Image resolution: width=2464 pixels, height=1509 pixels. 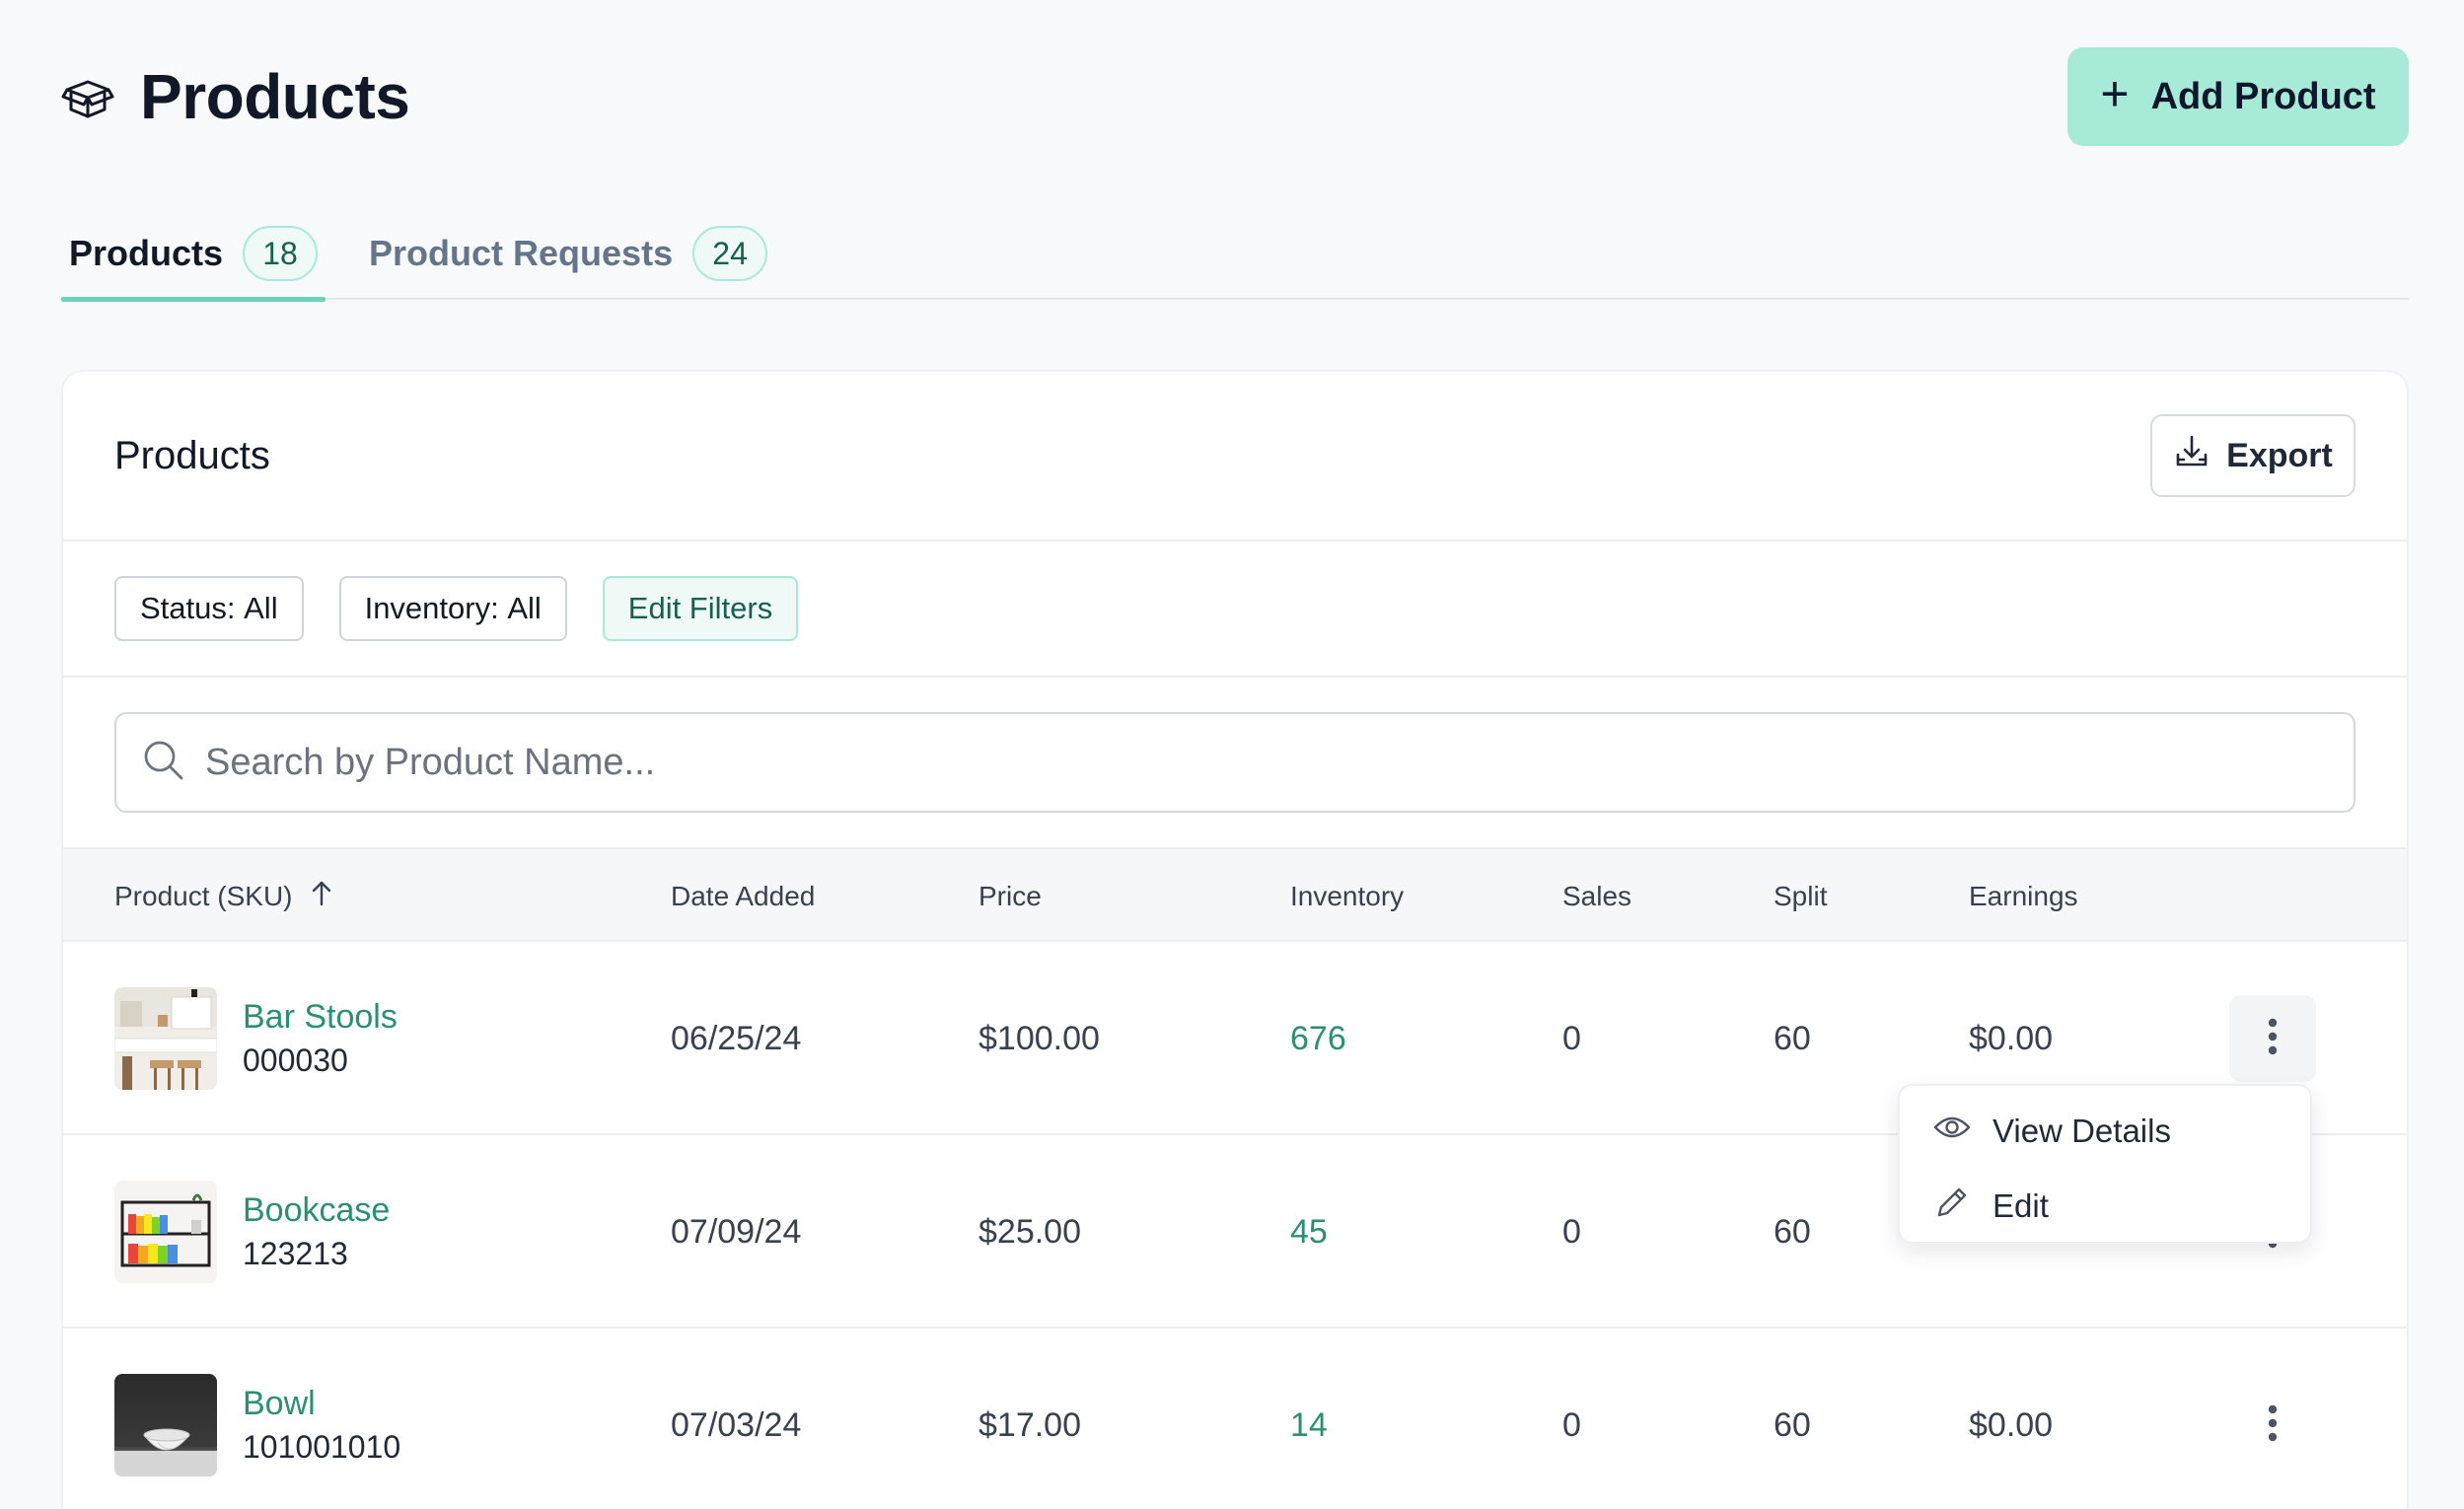 I want to click on plus-icon: +, so click(x=2115, y=94).